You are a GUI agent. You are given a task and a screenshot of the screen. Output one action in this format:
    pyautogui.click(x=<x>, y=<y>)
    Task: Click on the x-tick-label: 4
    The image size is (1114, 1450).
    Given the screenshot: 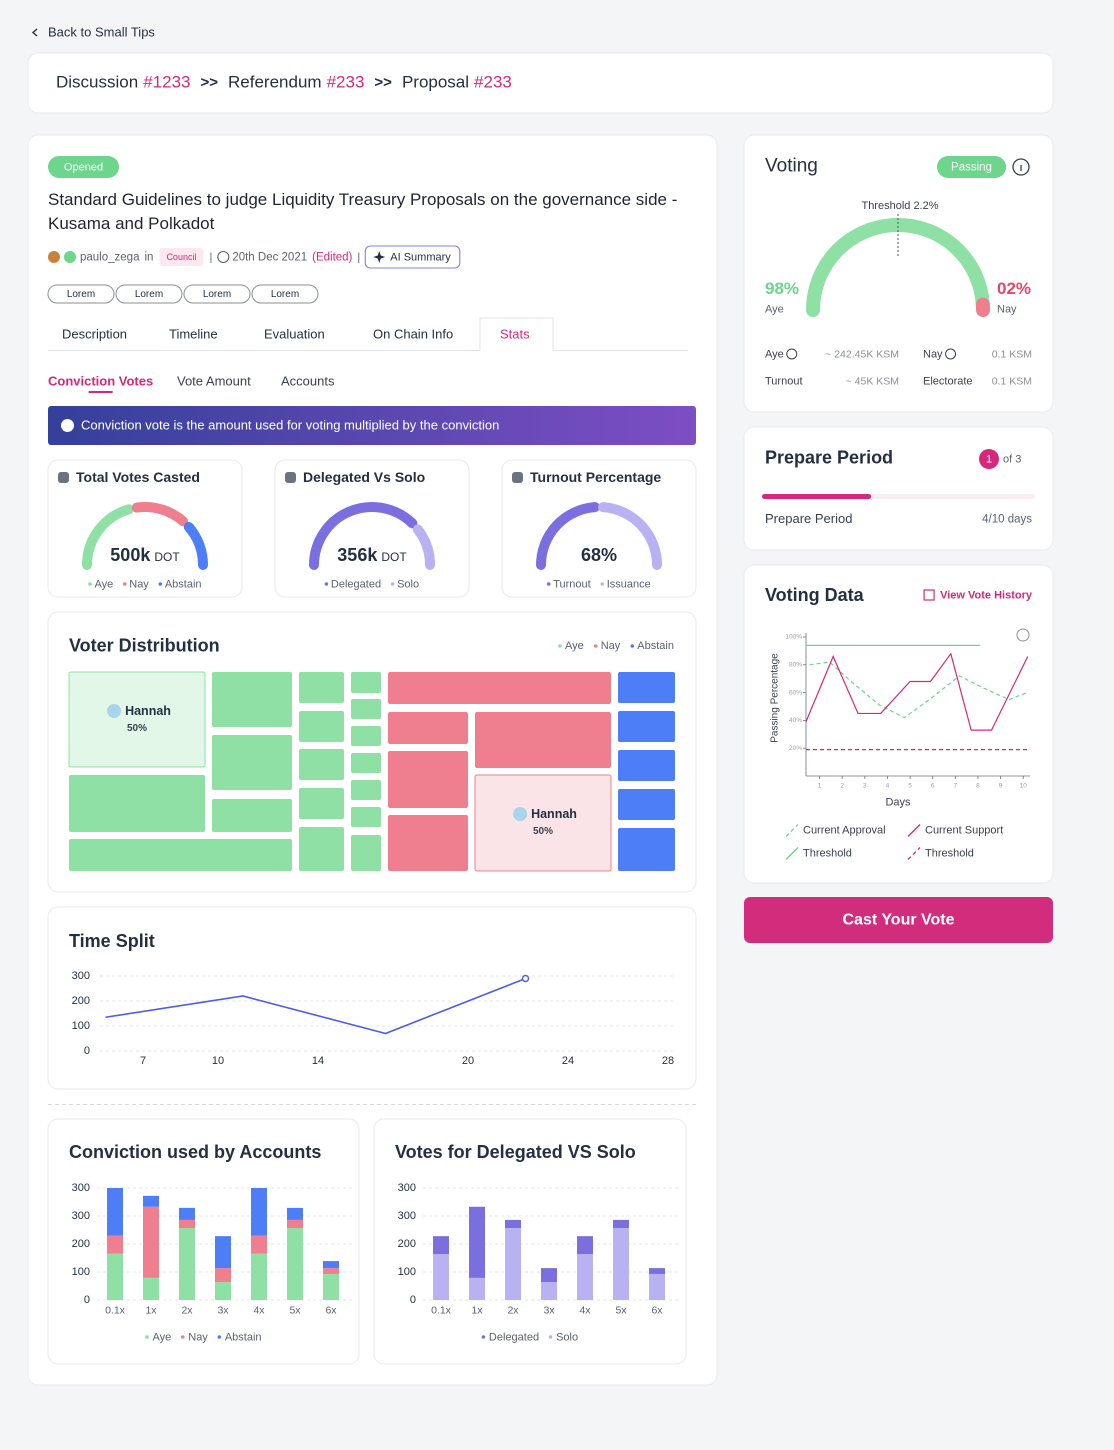 What is the action you would take?
    pyautogui.click(x=888, y=786)
    